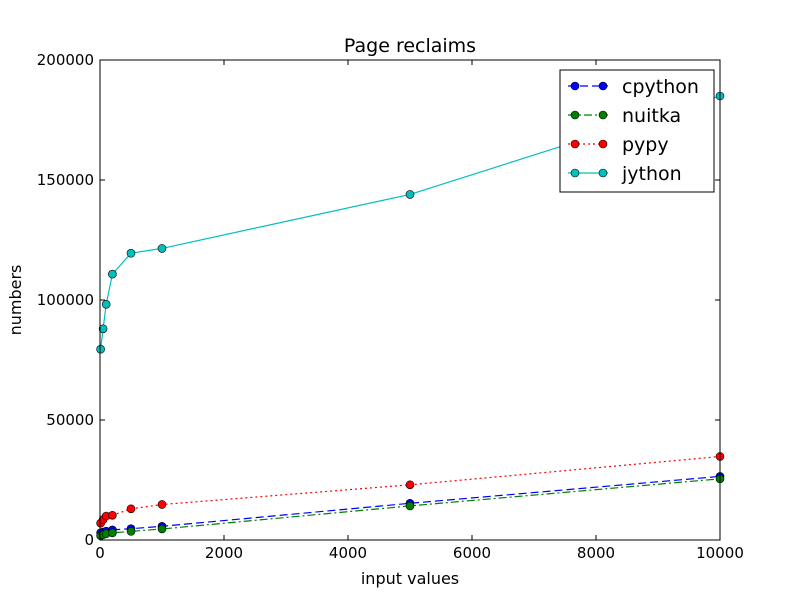 Image resolution: width=800 pixels, height=600 pixels. I want to click on legend-frame, so click(637, 131).